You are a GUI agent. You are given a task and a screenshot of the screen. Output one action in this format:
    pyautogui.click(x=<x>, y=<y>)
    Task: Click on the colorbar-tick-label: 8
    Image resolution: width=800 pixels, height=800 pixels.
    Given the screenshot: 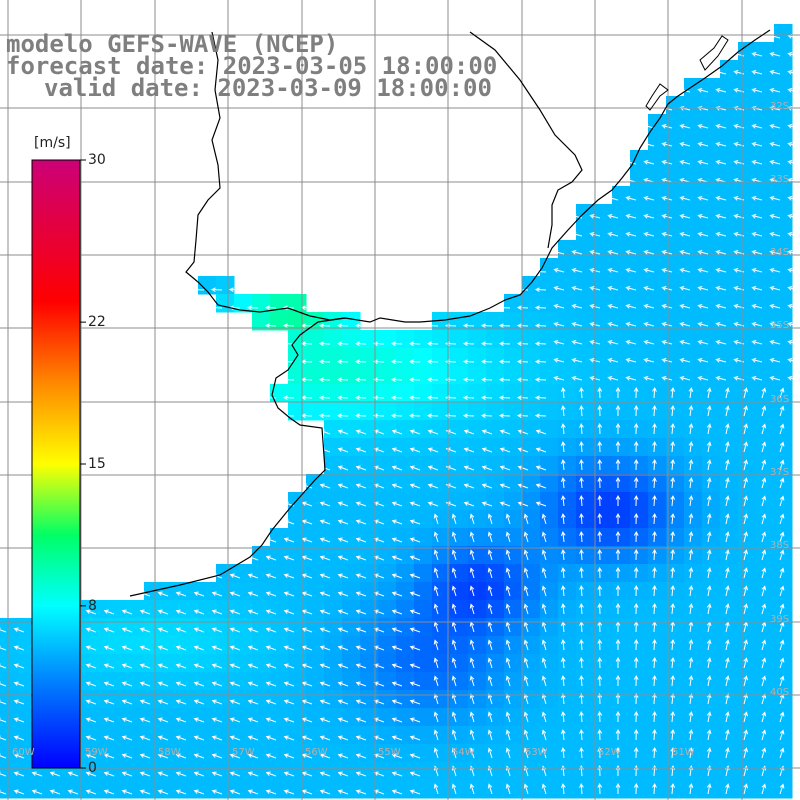 What is the action you would take?
    pyautogui.click(x=92, y=605)
    